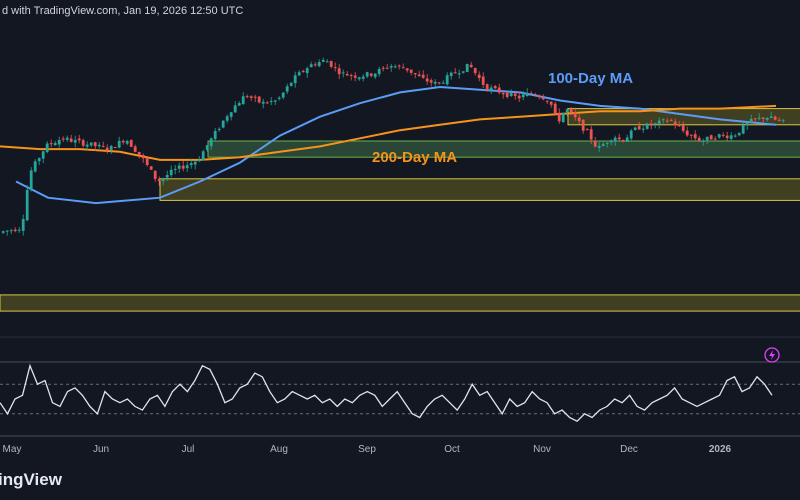 The width and height of the screenshot is (800, 500). What do you see at coordinates (502, 118) in the screenshot?
I see `annotations-layer: 100-Day MA 200-Day MA` at bounding box center [502, 118].